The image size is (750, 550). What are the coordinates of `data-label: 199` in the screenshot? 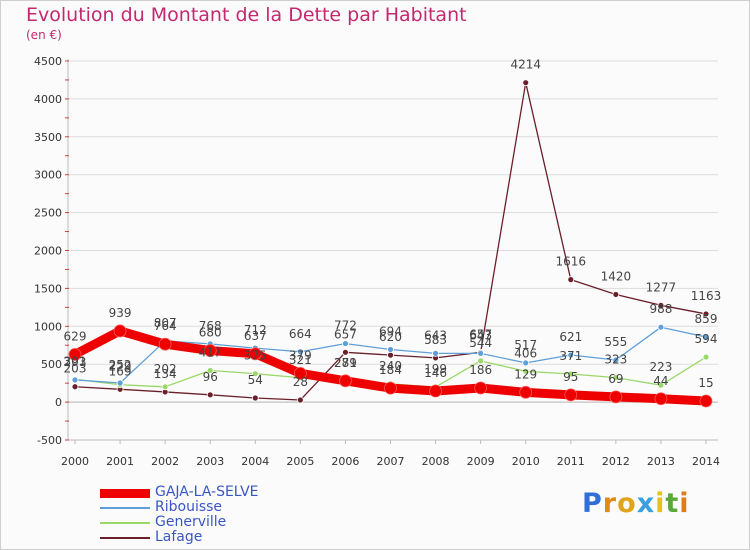 It's located at (435, 369).